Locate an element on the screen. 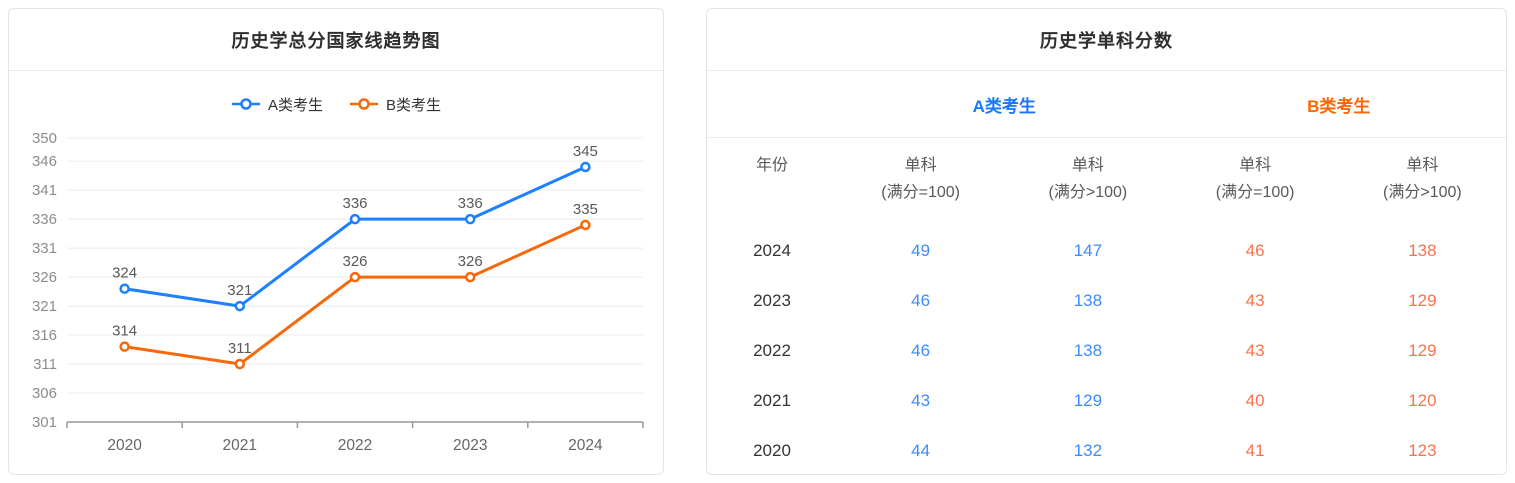  year-cell: 2022 is located at coordinates (772, 350).